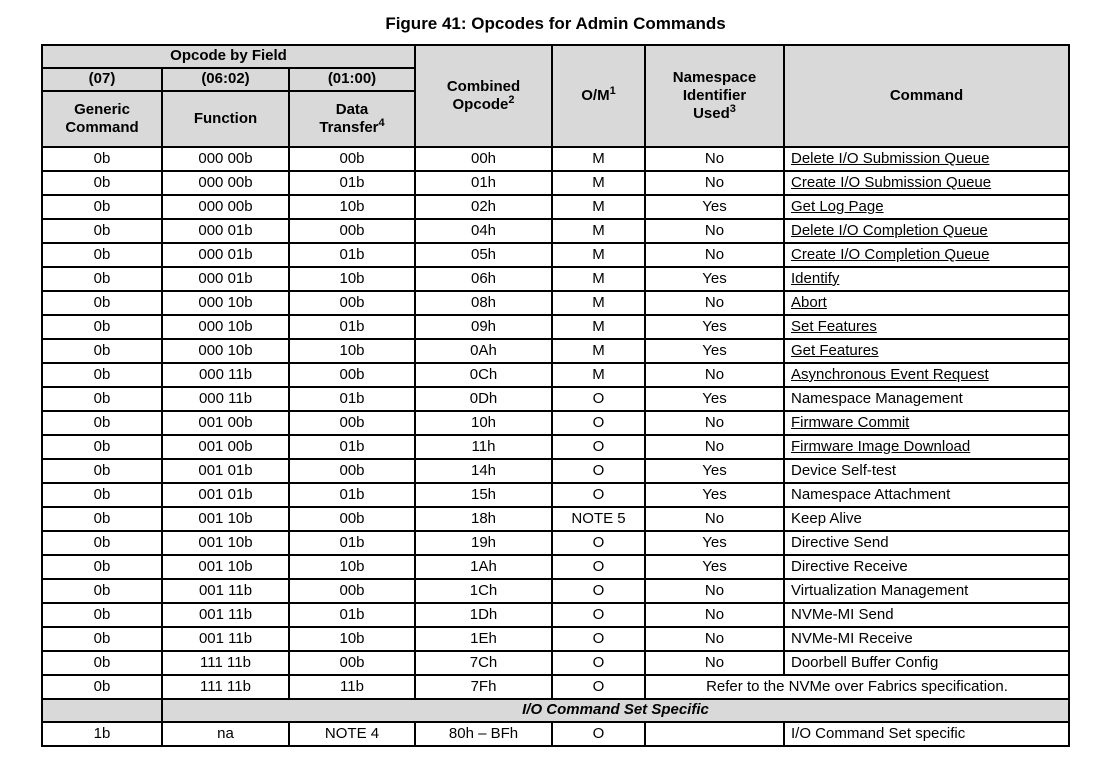 This screenshot has height=767, width=1111. I want to click on cell-combined-opcode: 11h, so click(483, 447).